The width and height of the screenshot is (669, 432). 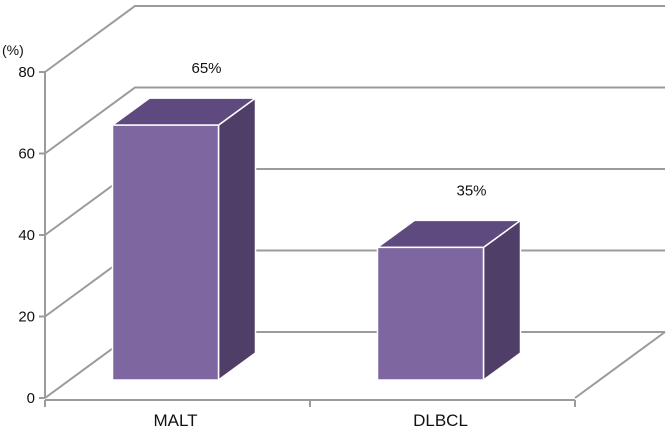 I want to click on y-tick-label: 60, so click(x=26, y=154).